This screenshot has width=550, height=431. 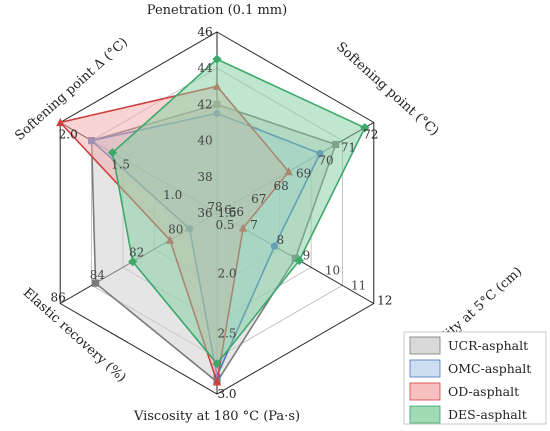 What do you see at coordinates (98, 275) in the screenshot?
I see `tick-label: 84` at bounding box center [98, 275].